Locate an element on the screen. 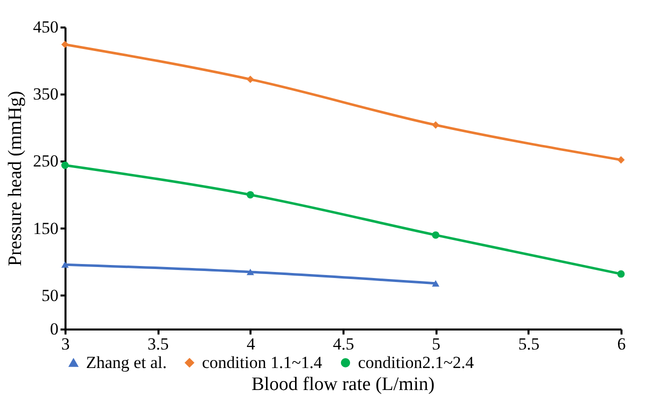 This screenshot has height=405, width=654. x-tick-label: 4.5 is located at coordinates (343, 344).